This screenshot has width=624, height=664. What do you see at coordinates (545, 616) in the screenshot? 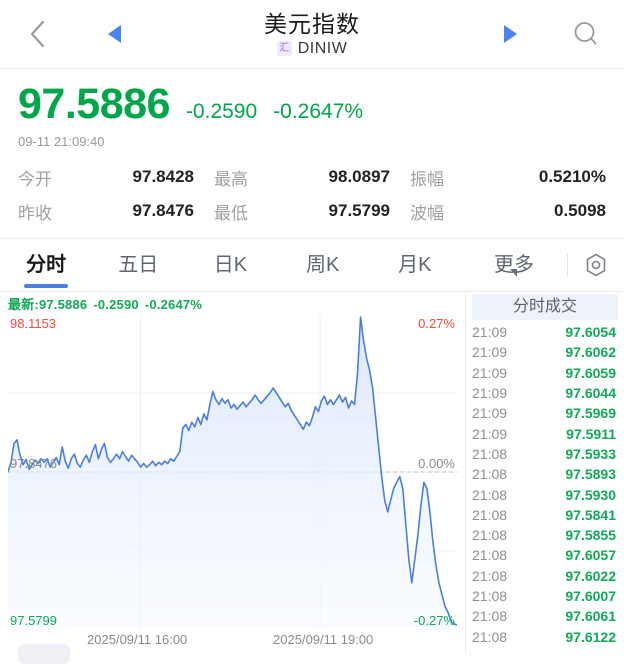
I see `trade-tick-row: 21:08 97.6061` at bounding box center [545, 616].